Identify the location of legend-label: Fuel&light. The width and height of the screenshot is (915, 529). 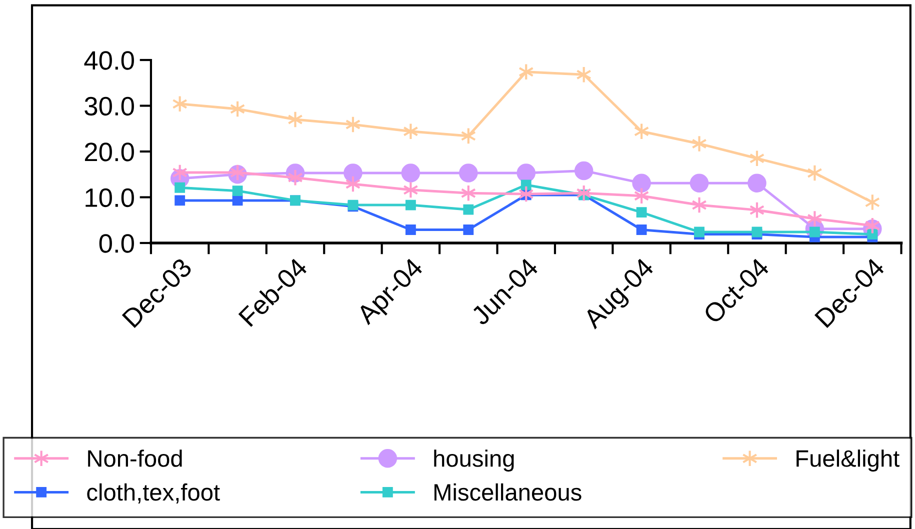
(848, 461).